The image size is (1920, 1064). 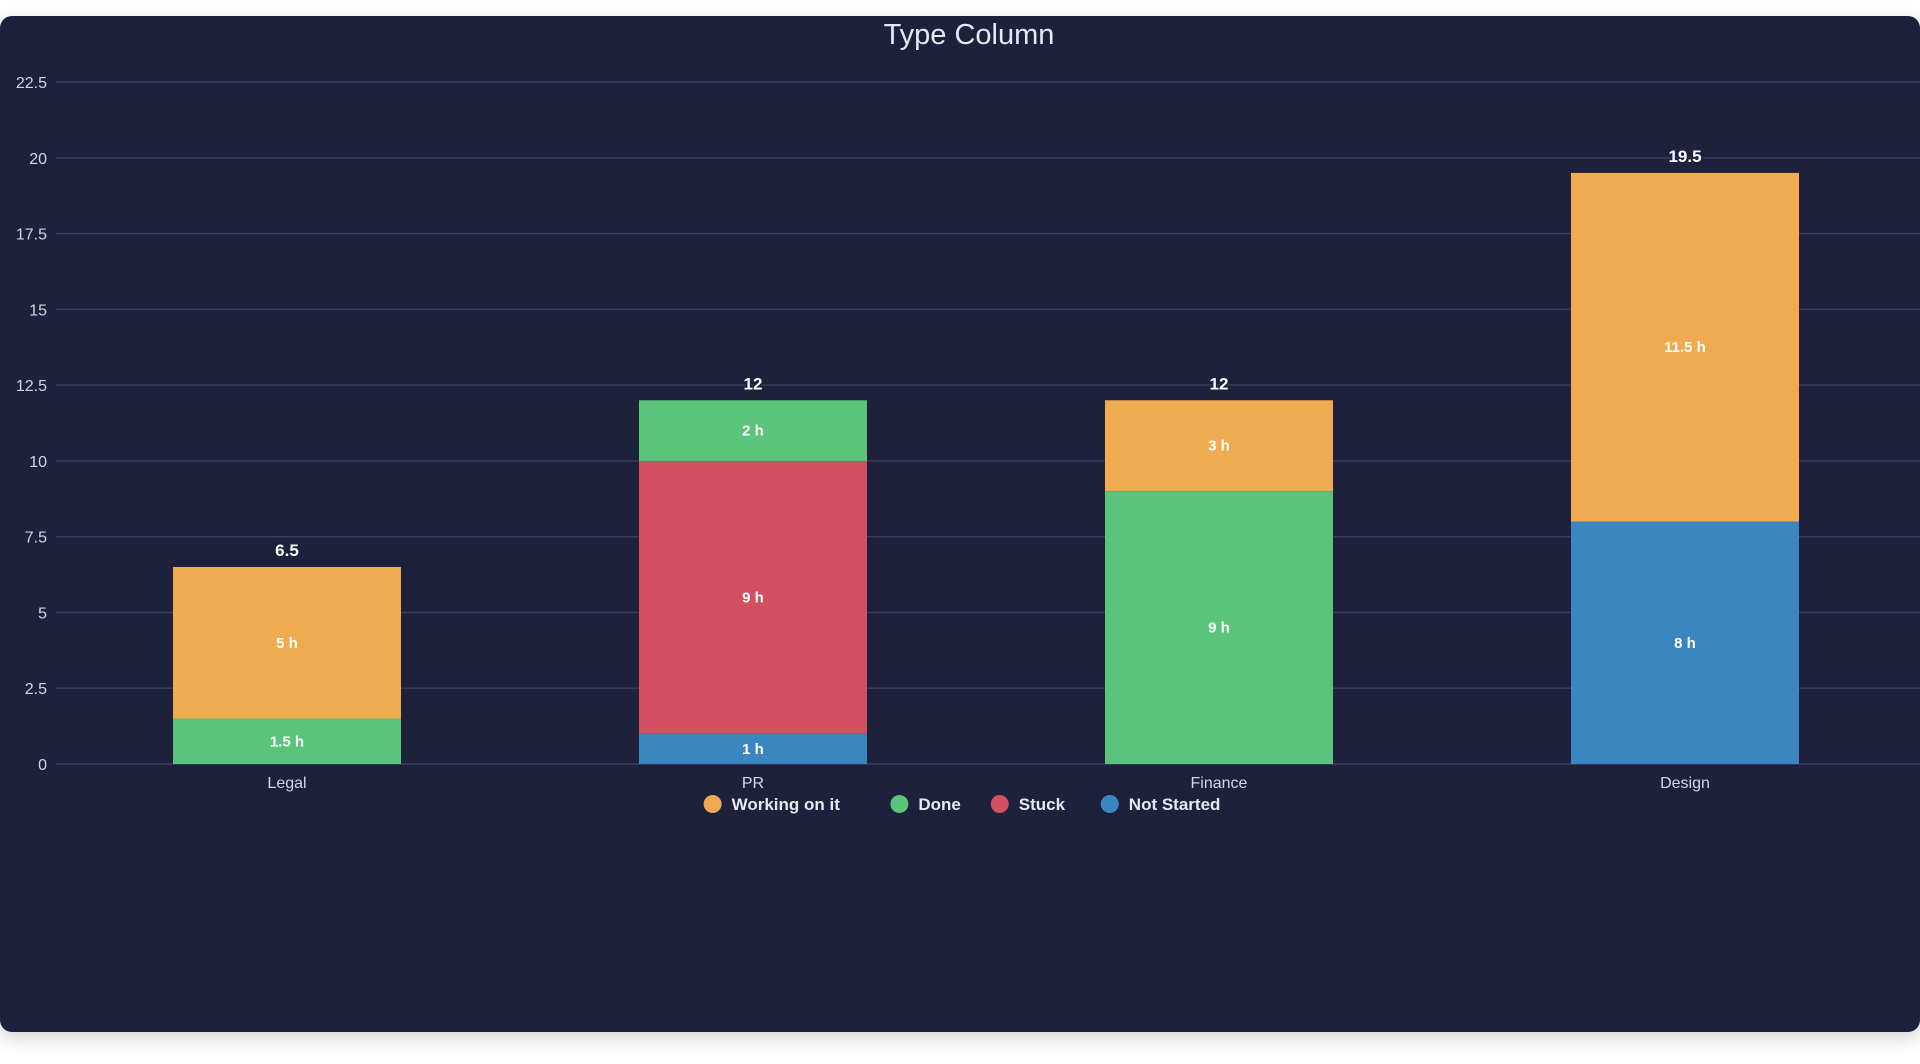 I want to click on y-tick-label: 12.5, so click(x=31, y=386).